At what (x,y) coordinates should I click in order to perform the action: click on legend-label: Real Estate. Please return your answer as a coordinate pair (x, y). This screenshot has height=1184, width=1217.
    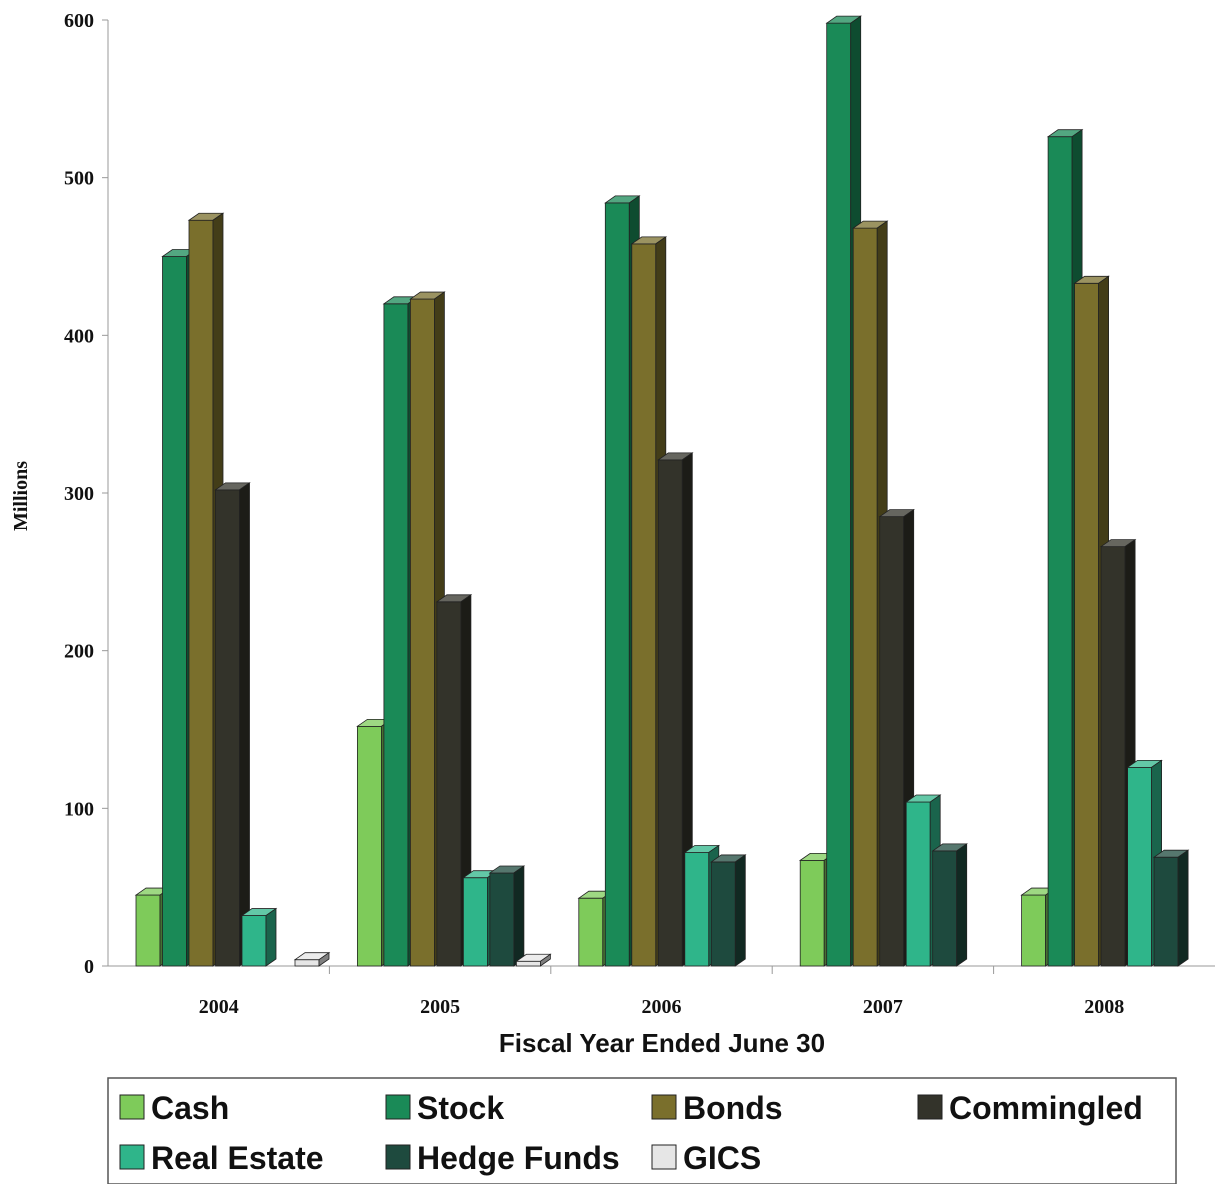
    Looking at the image, I should click on (237, 1158).